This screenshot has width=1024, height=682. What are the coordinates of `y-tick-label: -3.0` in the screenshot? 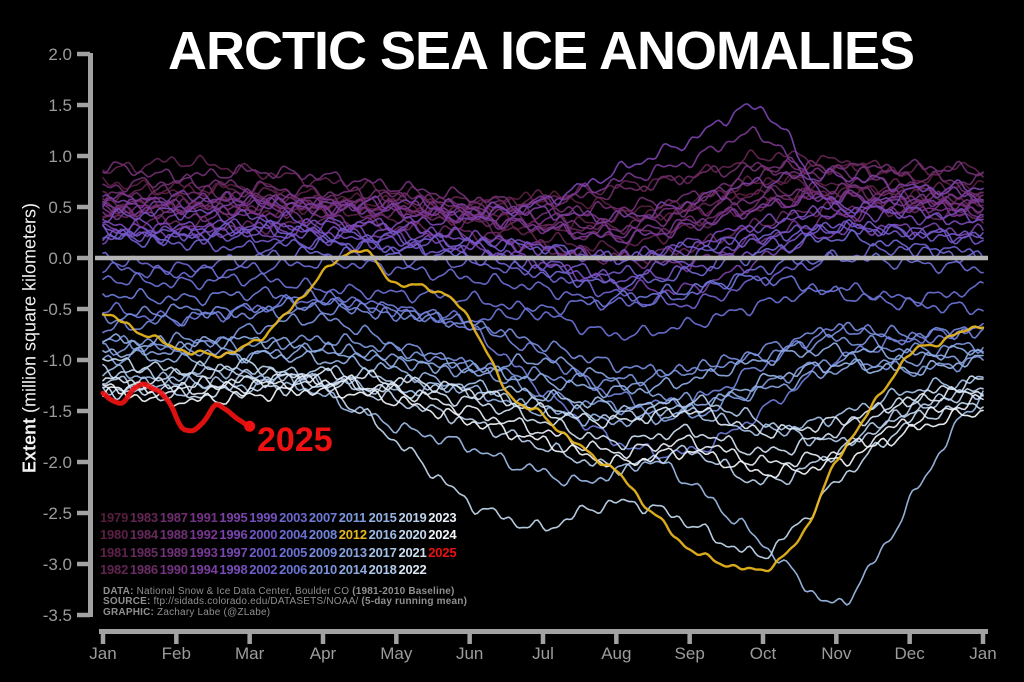 It's located at (57, 564).